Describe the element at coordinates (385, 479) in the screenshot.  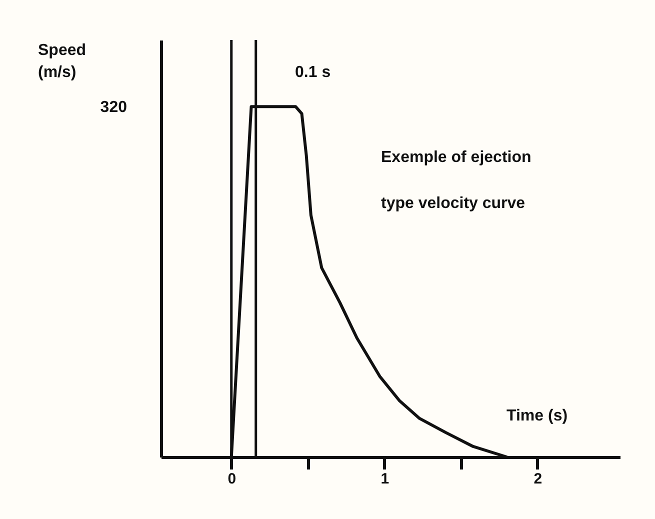
I see `x-tick-label: 1` at that location.